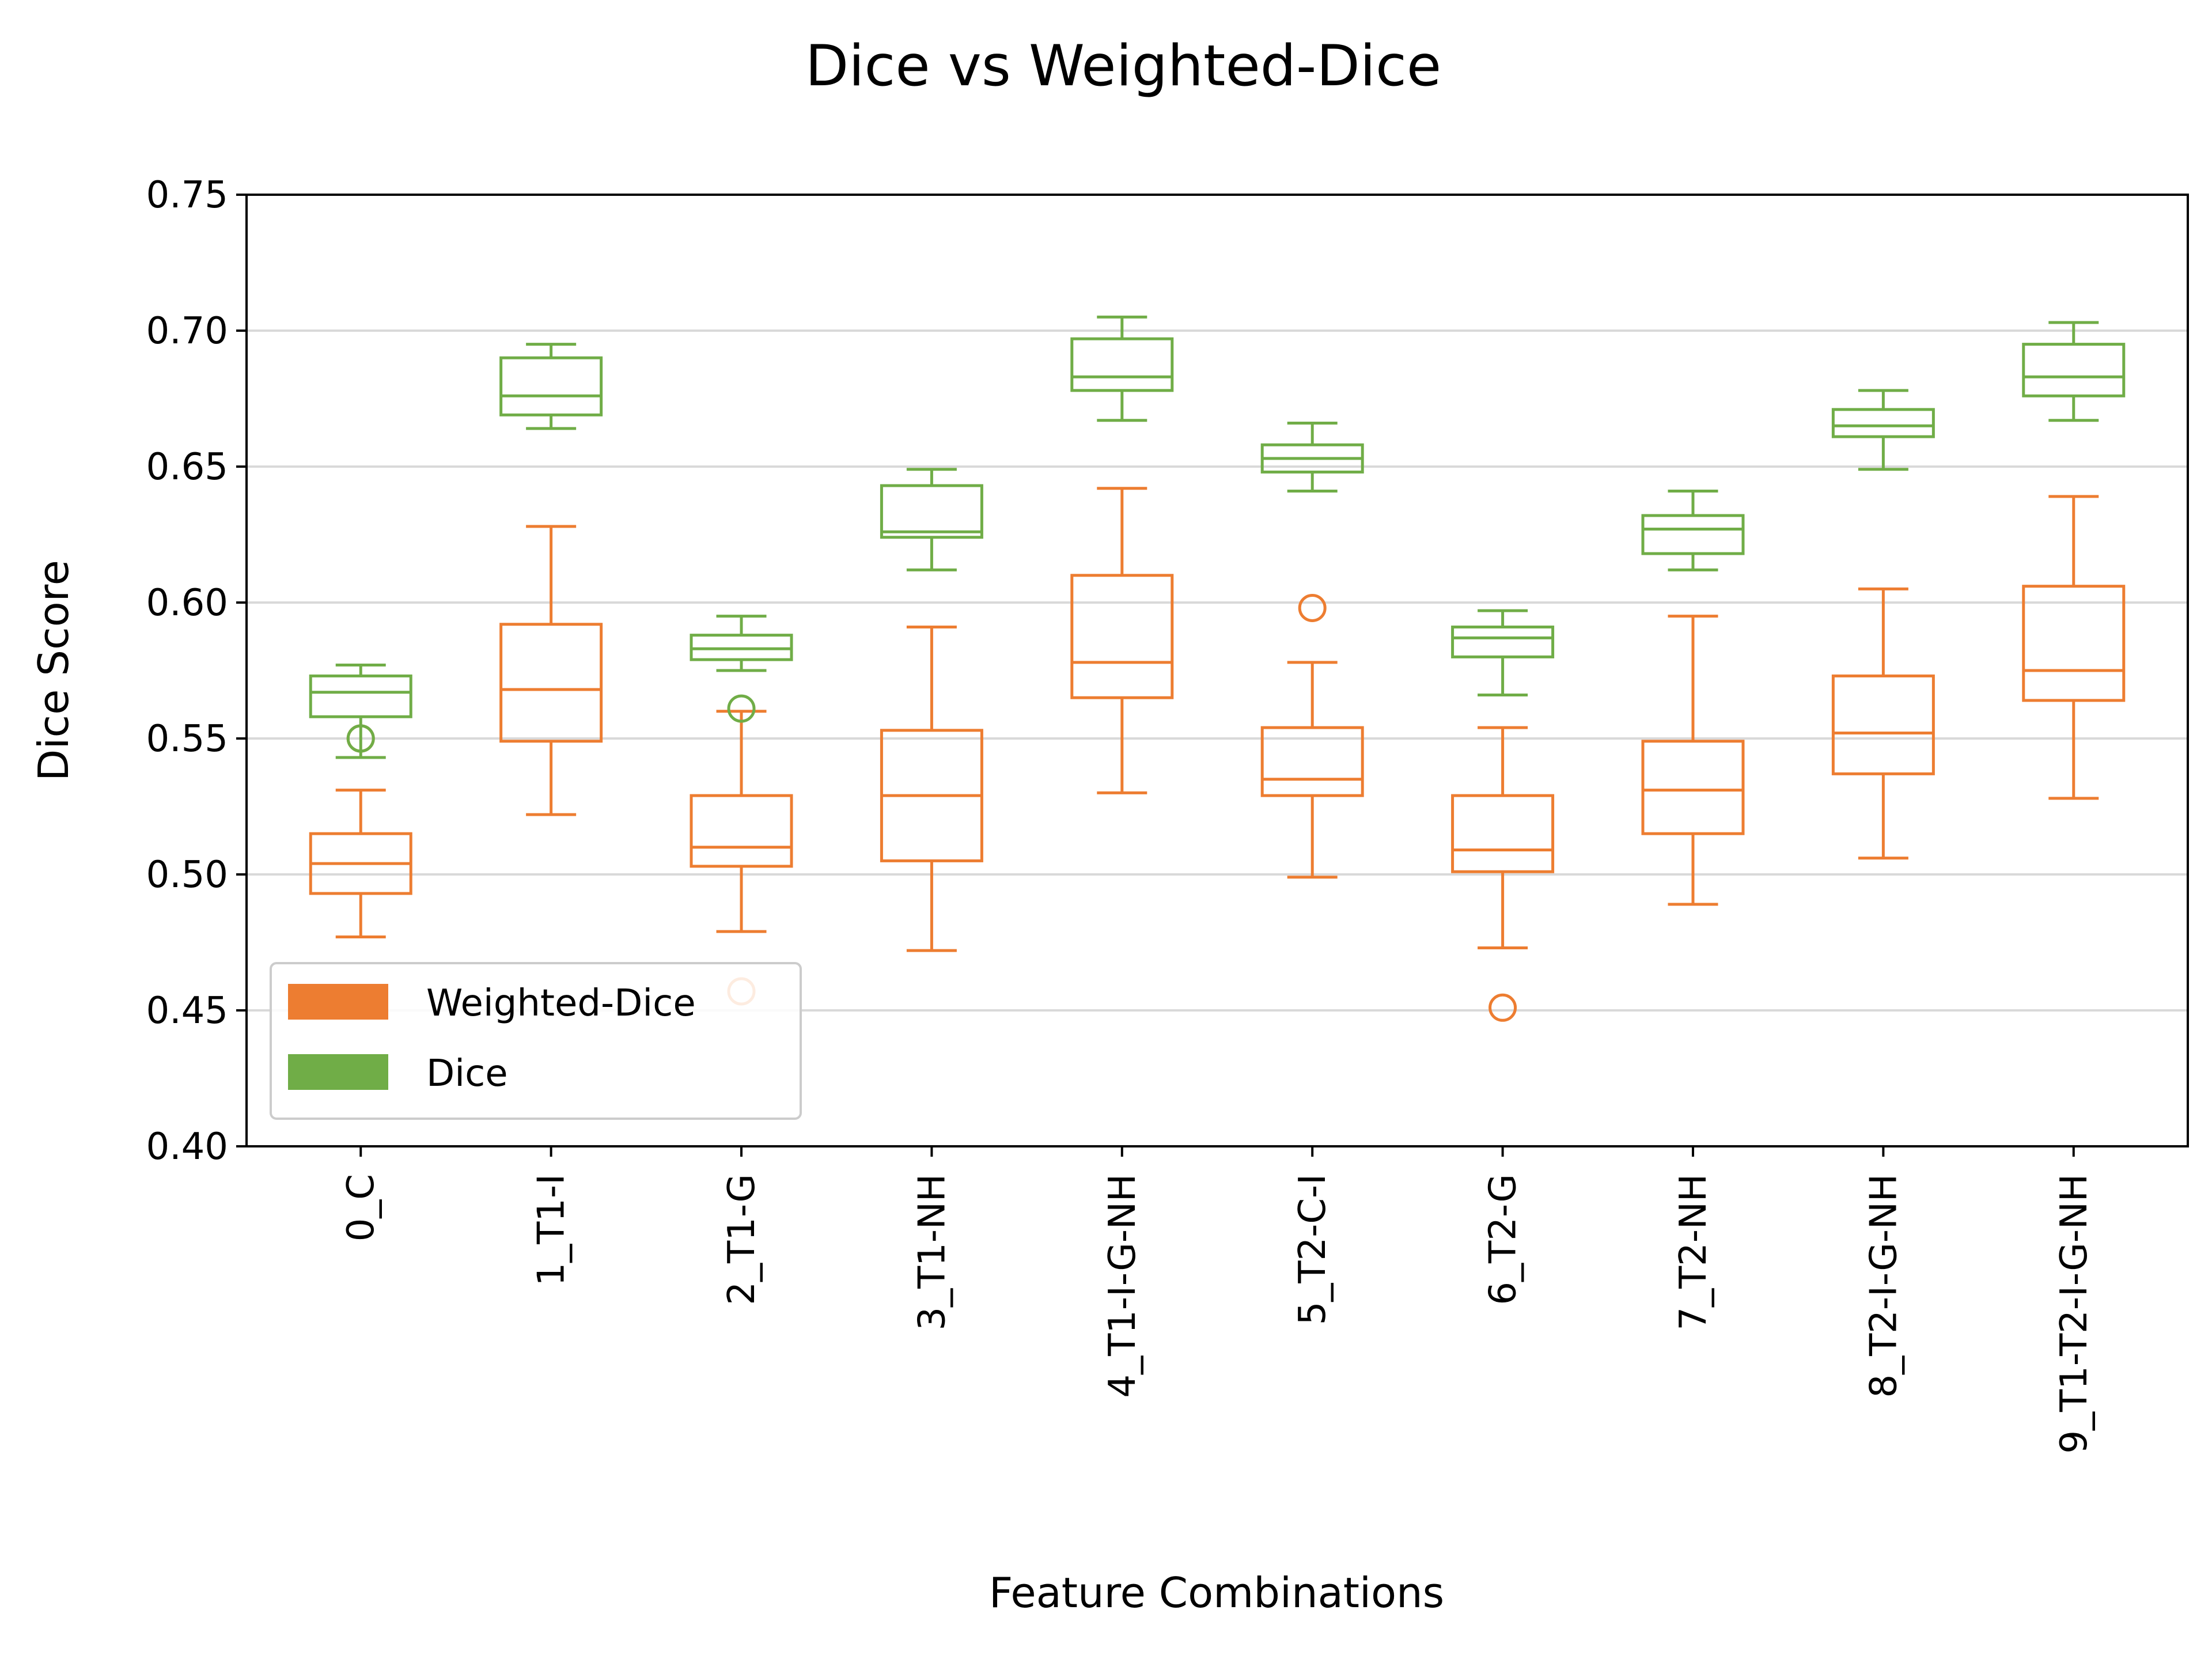  What do you see at coordinates (187, 1147) in the screenshot?
I see `y-tick-label: 0.40` at bounding box center [187, 1147].